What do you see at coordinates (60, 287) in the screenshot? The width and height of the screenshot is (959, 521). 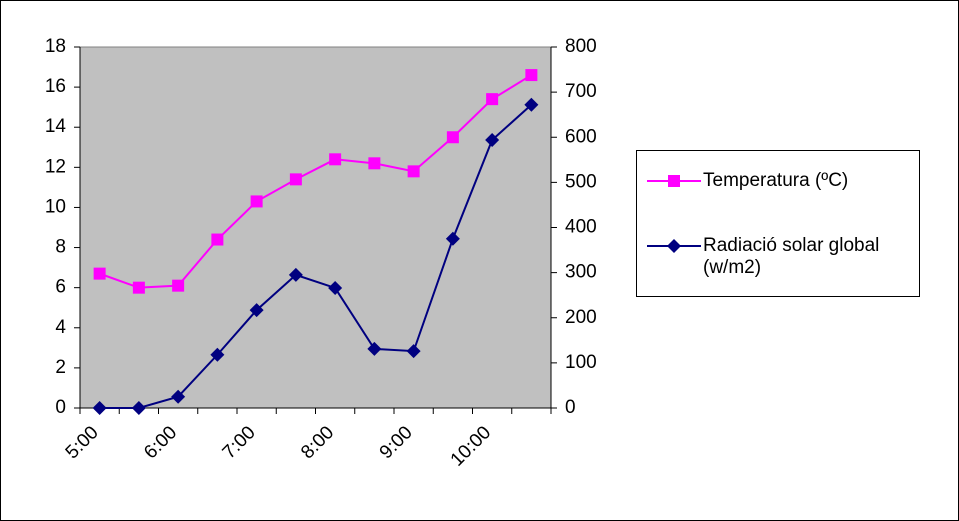 I see `y-tick-label: 6` at bounding box center [60, 287].